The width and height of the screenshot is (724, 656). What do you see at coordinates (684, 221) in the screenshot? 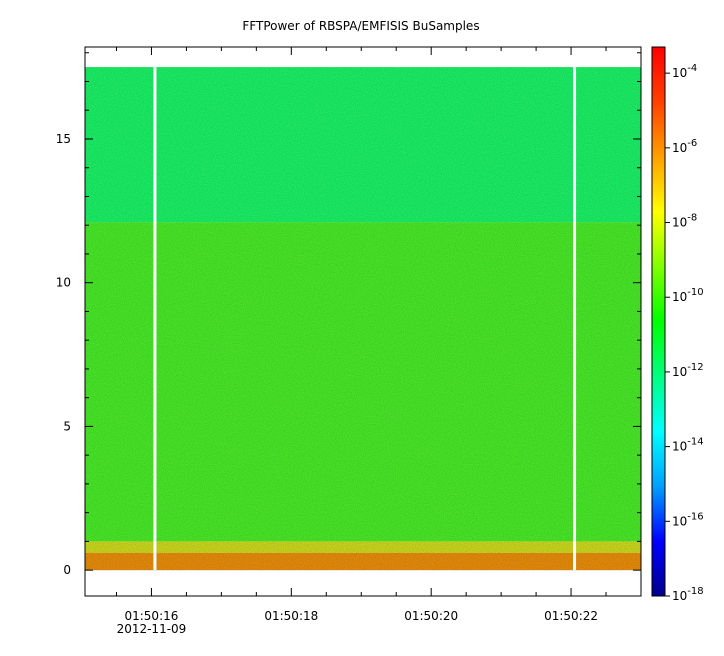
I see `colorbar-tick-label: 10⁻⁸` at bounding box center [684, 221].